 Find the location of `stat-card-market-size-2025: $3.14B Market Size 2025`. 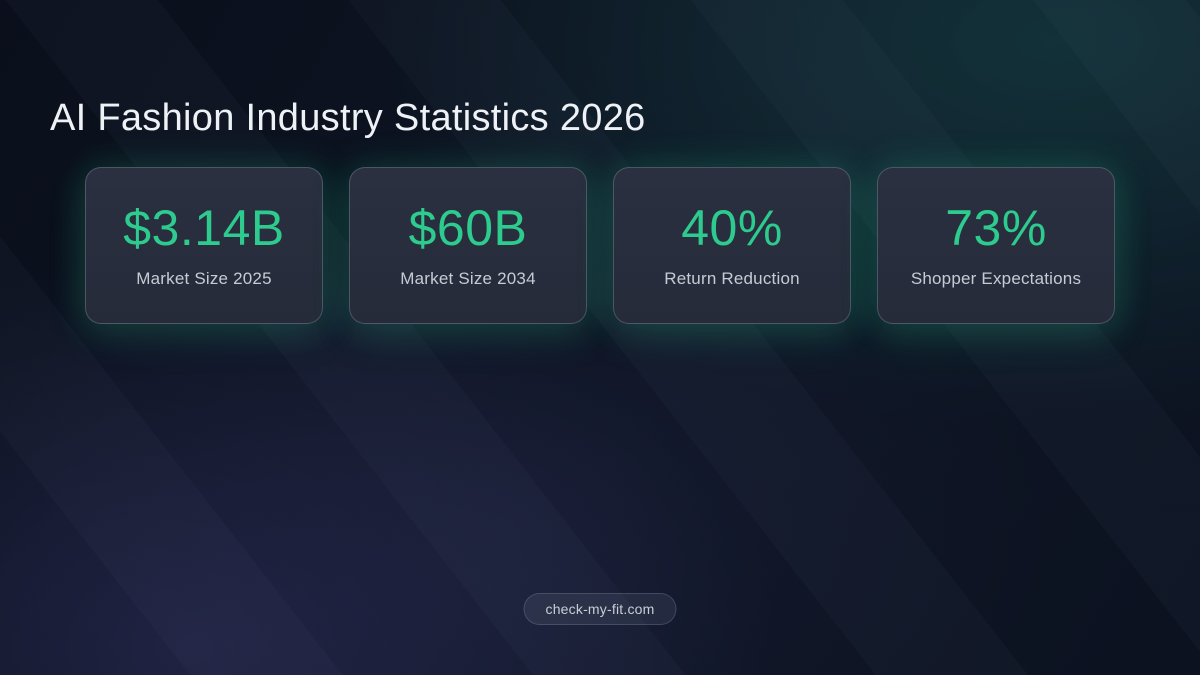

stat-card-market-size-2025: $3.14B Market Size 2025 is located at coordinates (204, 245).